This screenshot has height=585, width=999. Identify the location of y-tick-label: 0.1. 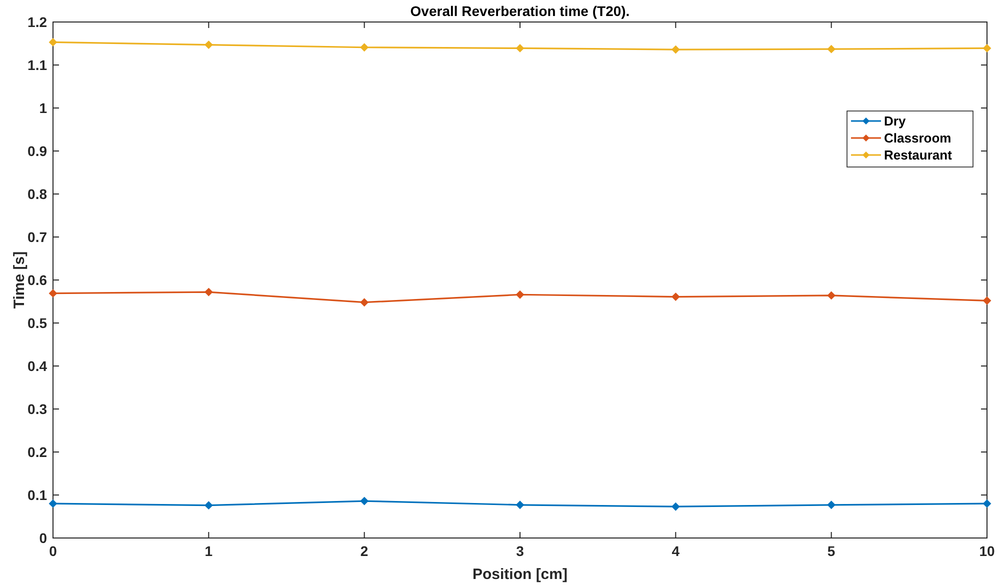
(38, 494).